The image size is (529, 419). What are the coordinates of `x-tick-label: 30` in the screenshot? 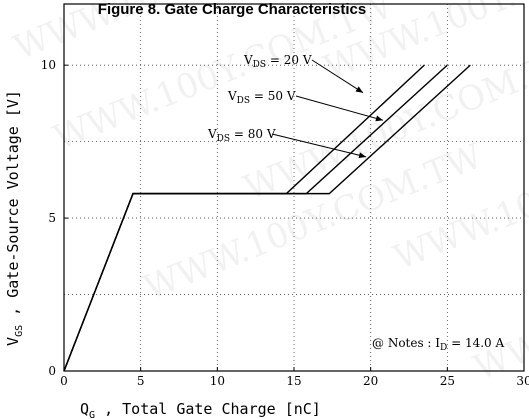 It's located at (522, 381).